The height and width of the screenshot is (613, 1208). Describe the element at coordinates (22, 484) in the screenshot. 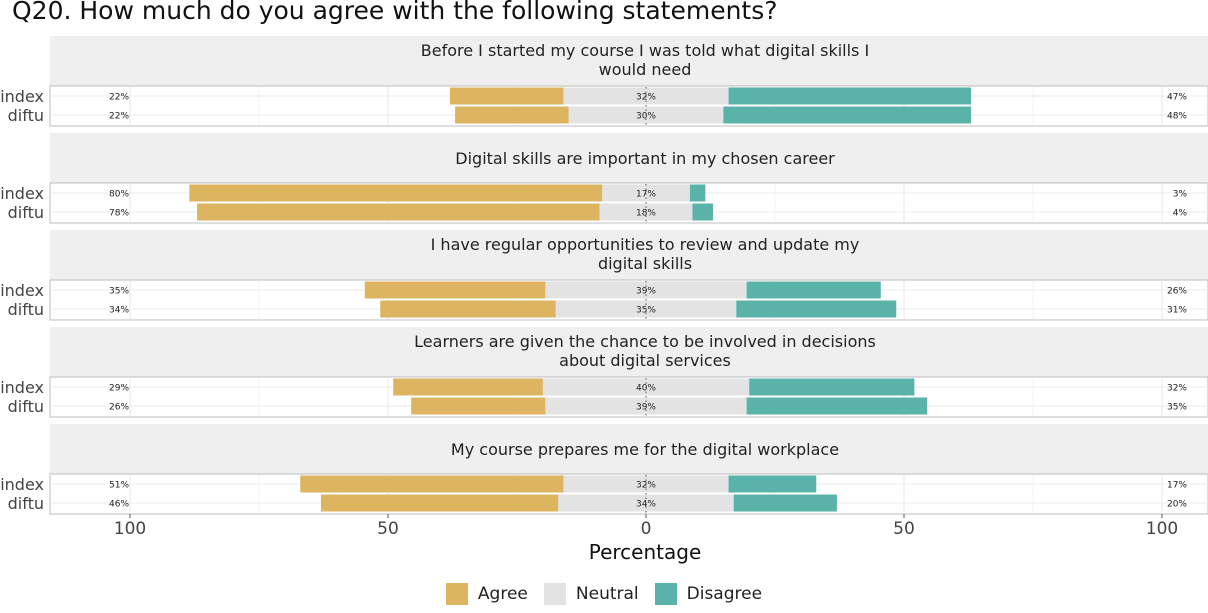

I see `y-tick-index-5: index` at that location.